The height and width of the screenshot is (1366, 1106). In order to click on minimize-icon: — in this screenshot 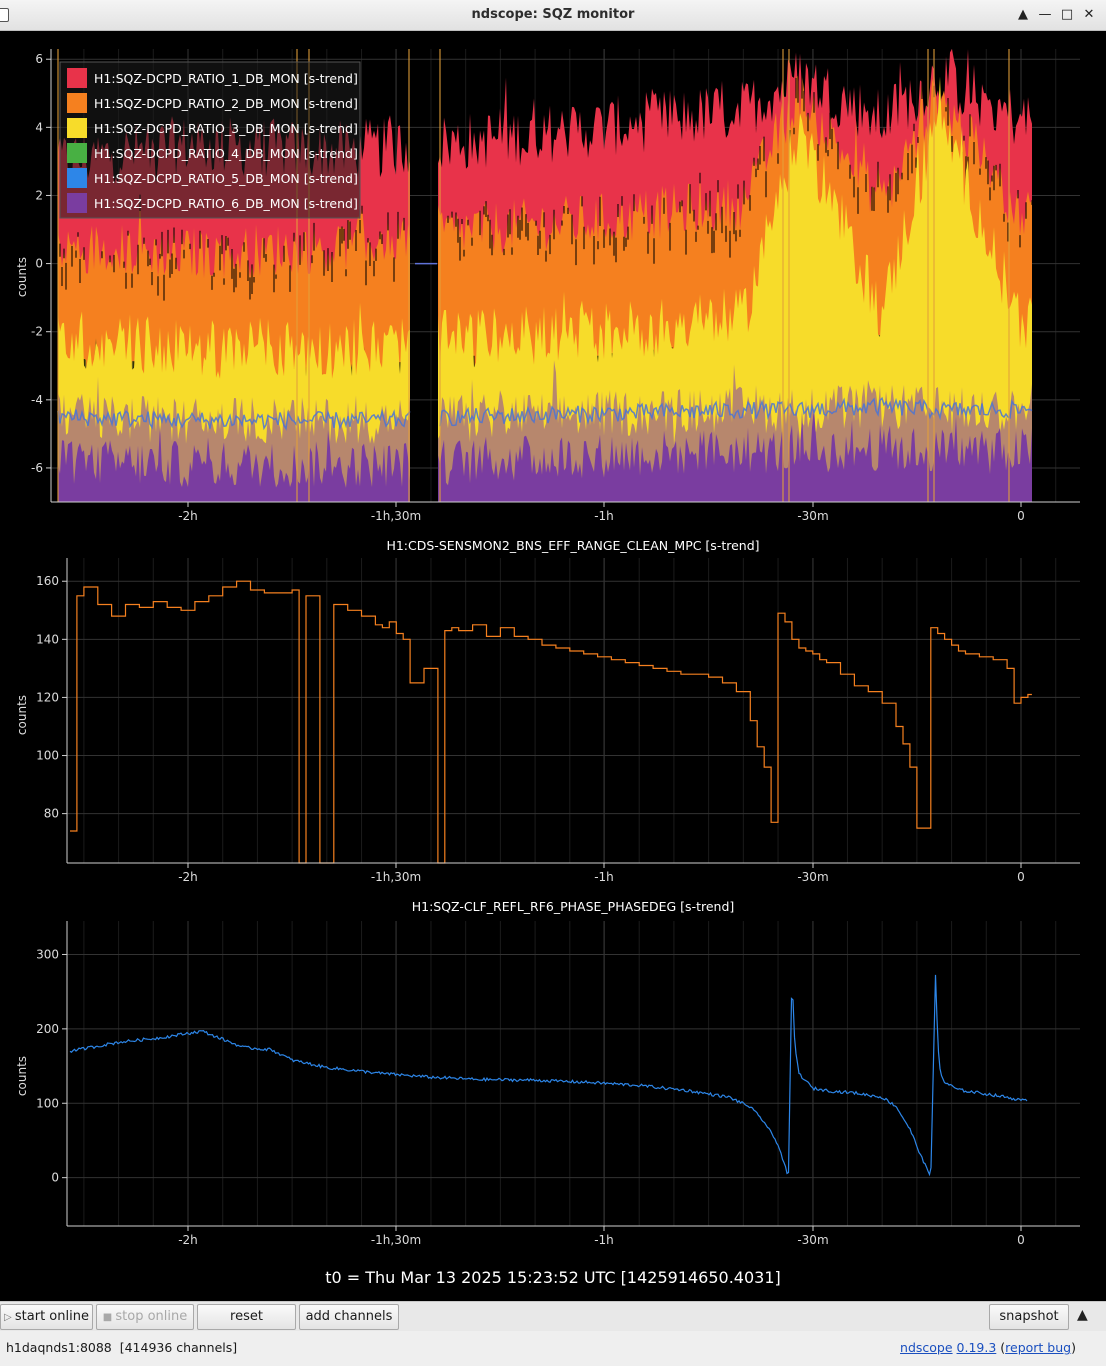, I will do `click(1045, 14)`.